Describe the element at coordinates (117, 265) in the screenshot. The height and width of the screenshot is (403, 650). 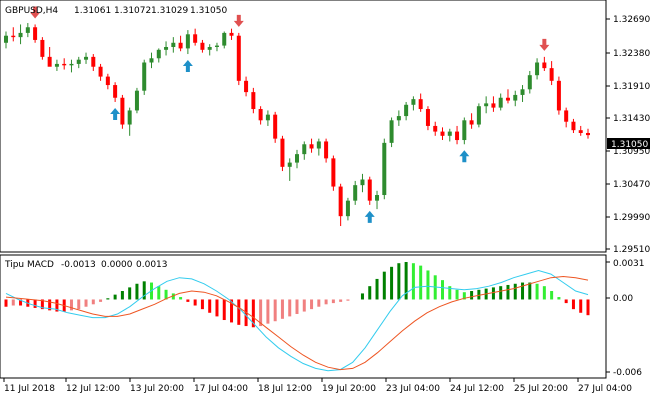
I see `macd-signal-value: 0.0000` at that location.